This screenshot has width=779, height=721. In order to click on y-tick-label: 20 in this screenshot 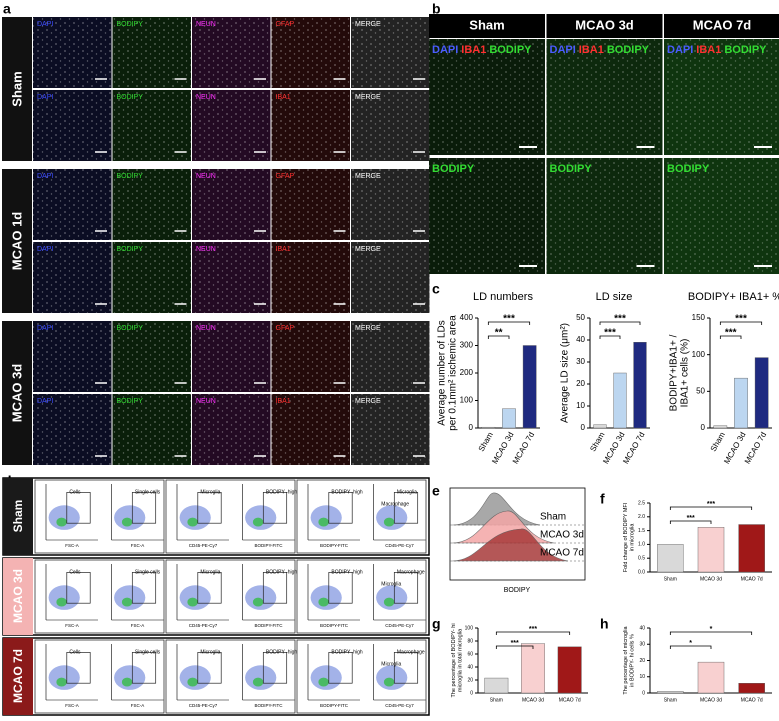, I will do `click(470, 680)`.